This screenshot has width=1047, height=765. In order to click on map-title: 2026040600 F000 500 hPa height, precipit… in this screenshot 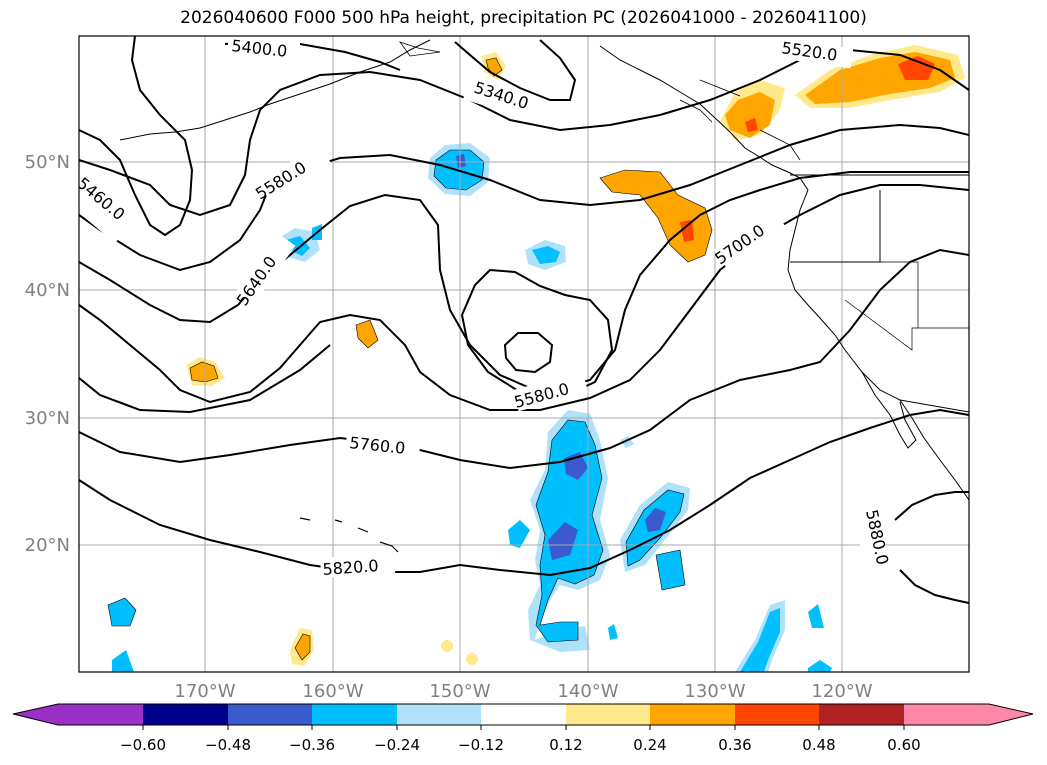, I will do `click(523, 18)`.